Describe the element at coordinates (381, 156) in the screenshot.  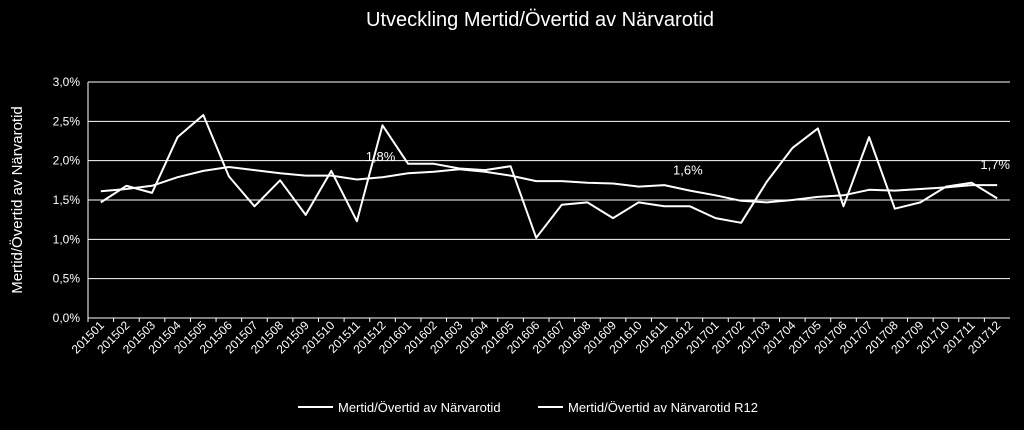
I see `data-label: 1,8%` at that location.